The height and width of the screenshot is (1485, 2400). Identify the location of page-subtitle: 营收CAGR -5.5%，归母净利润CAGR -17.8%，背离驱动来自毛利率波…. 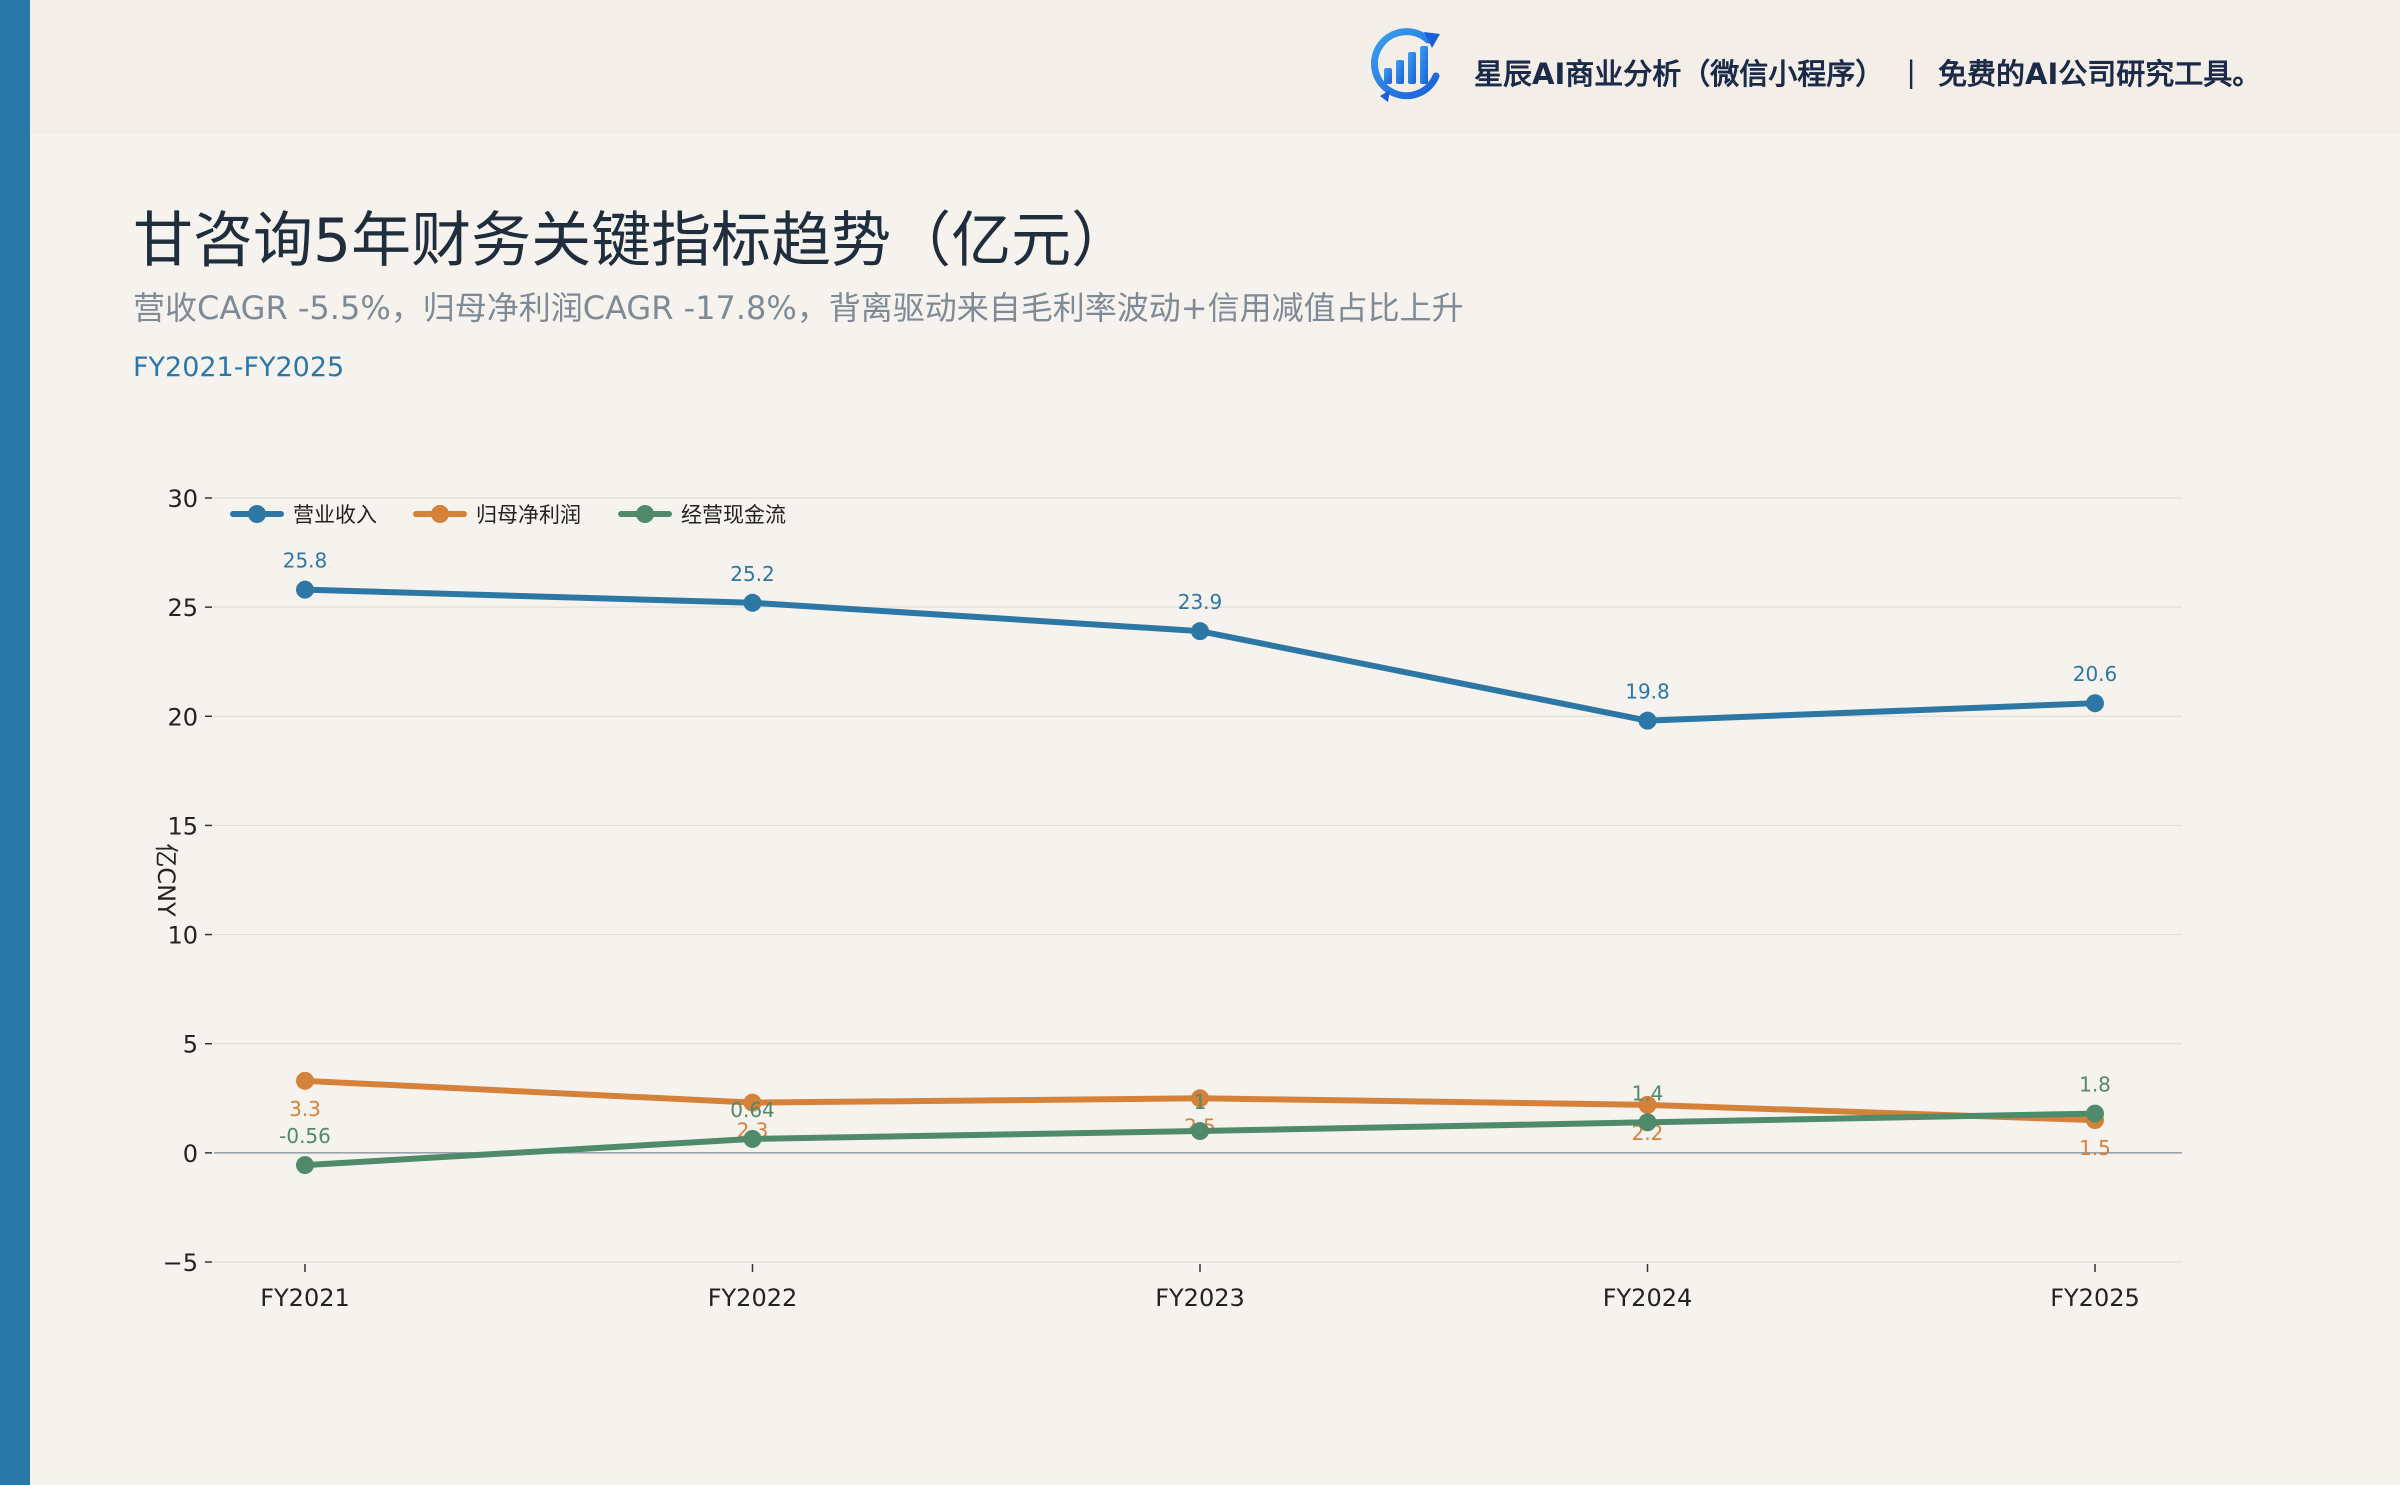
(798, 308).